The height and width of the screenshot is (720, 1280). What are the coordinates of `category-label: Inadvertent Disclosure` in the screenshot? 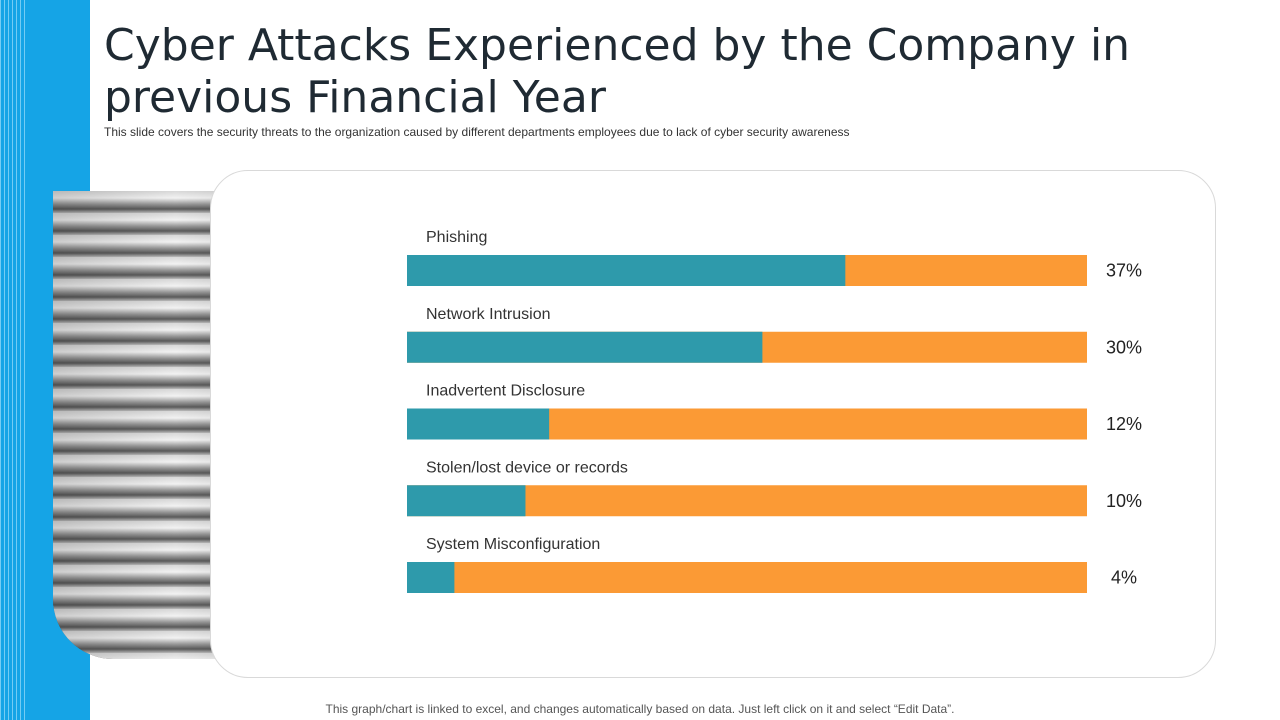 It's located at (505, 391).